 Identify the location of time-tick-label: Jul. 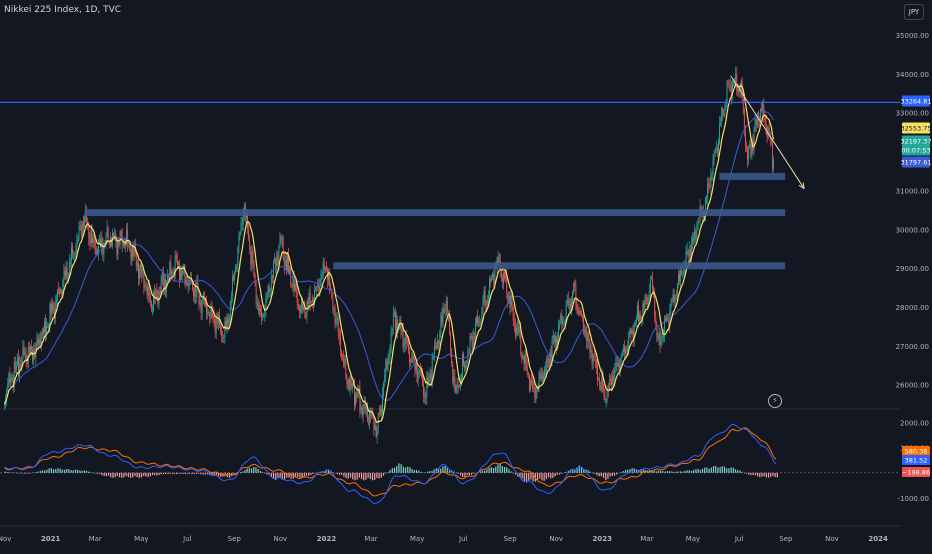
(187, 539).